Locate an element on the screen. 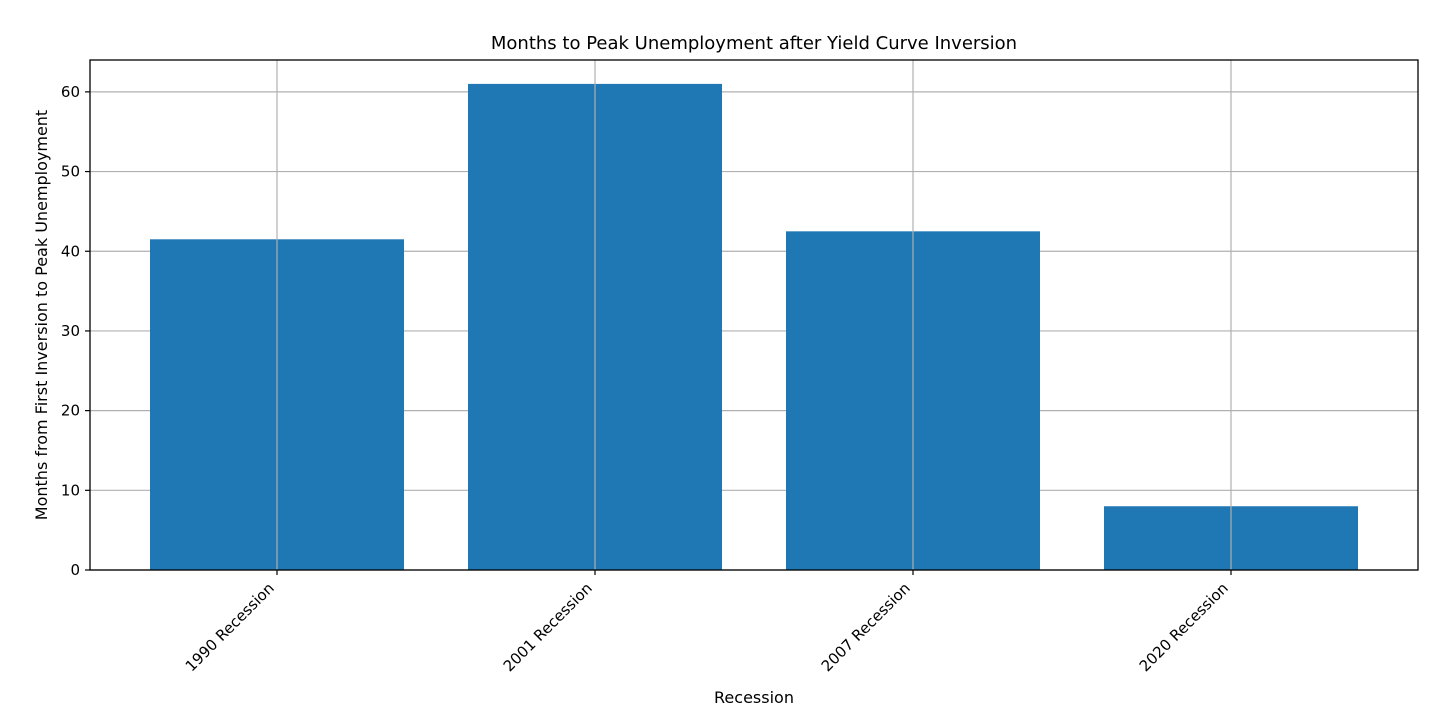  y-tick-label: 10 is located at coordinates (70, 490).